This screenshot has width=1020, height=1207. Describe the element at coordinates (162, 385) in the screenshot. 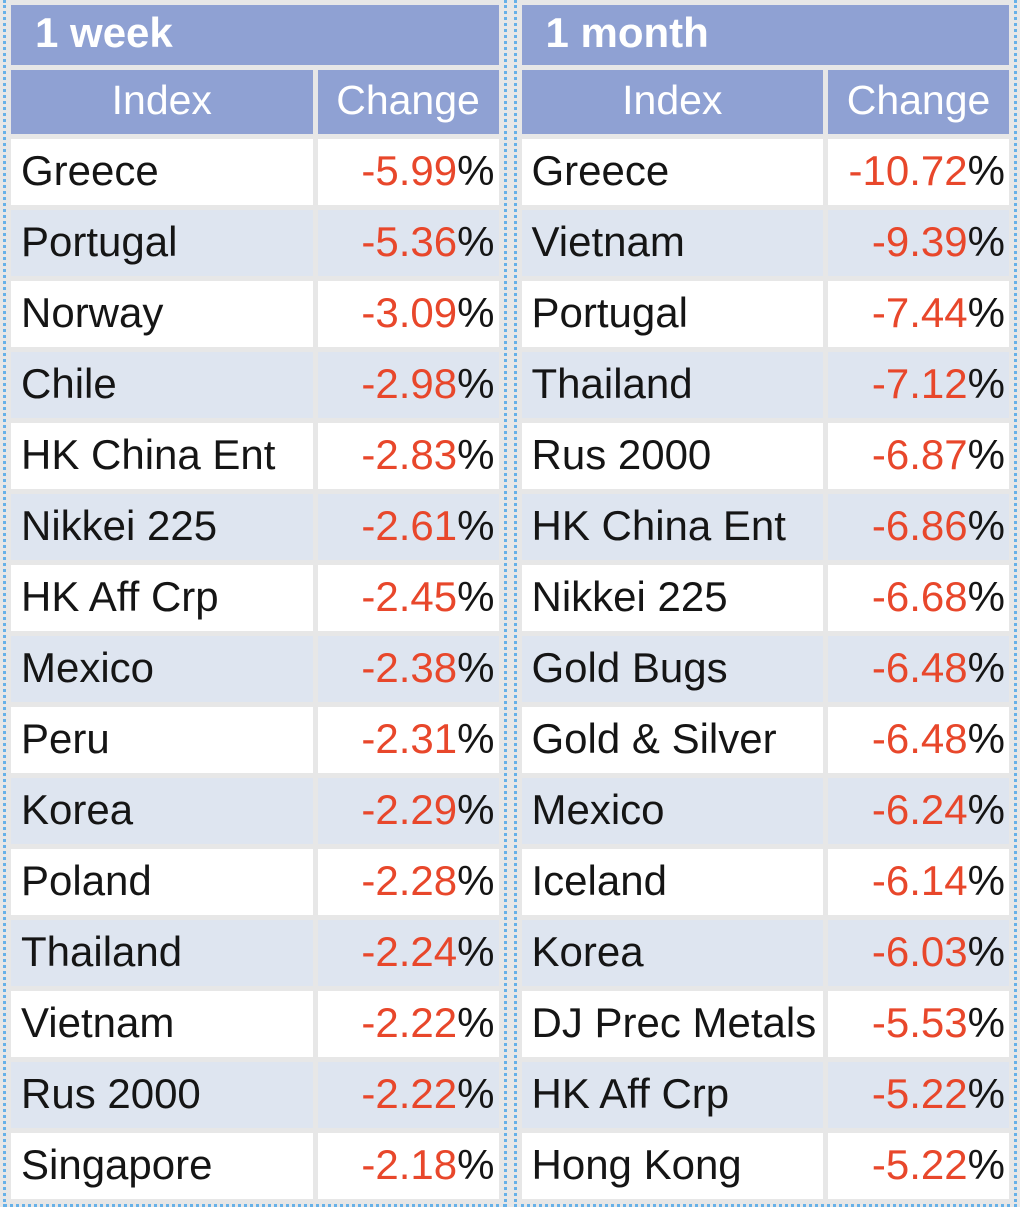

I see `index-cell: Chile` at that location.